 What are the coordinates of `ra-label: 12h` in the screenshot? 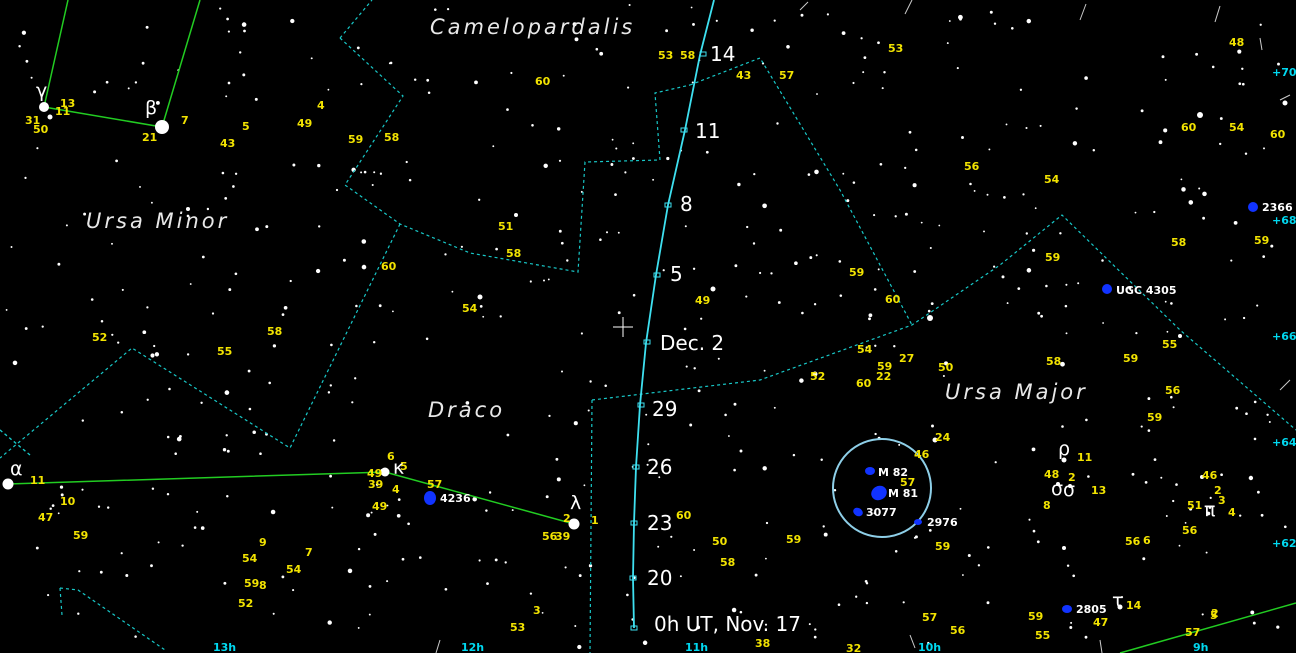 It's located at (472, 647).